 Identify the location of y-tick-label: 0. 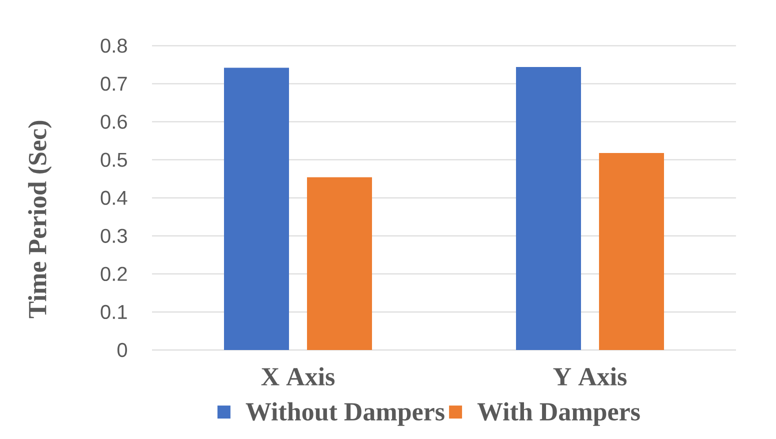
(122, 350).